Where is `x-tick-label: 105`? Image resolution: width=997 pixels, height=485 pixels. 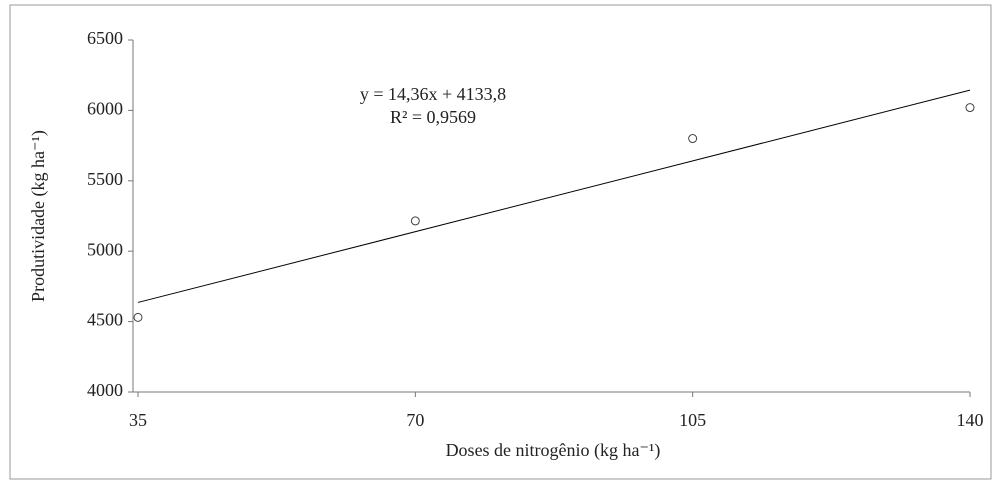 x-tick-label: 105 is located at coordinates (692, 420).